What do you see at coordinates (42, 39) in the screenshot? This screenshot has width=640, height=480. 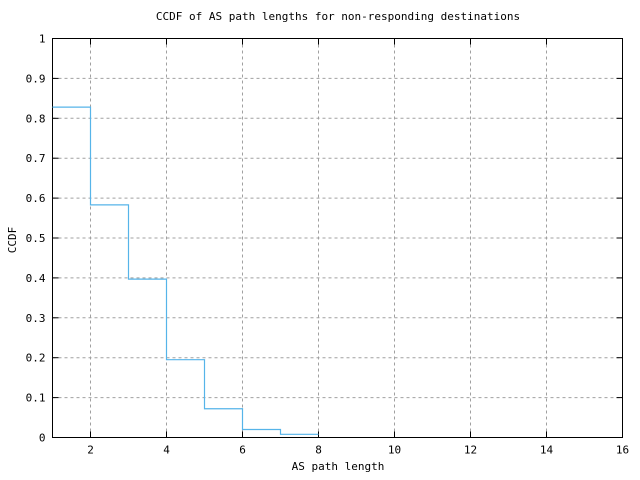 I see `y-tick-label: 1` at bounding box center [42, 39].